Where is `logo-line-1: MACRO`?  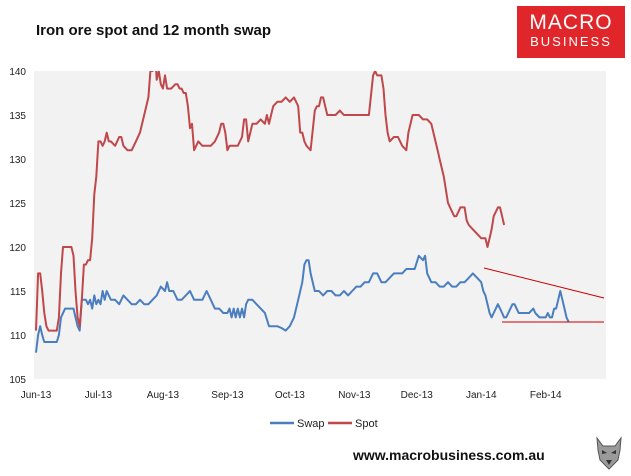
logo-line-1: MACRO is located at coordinates (571, 22).